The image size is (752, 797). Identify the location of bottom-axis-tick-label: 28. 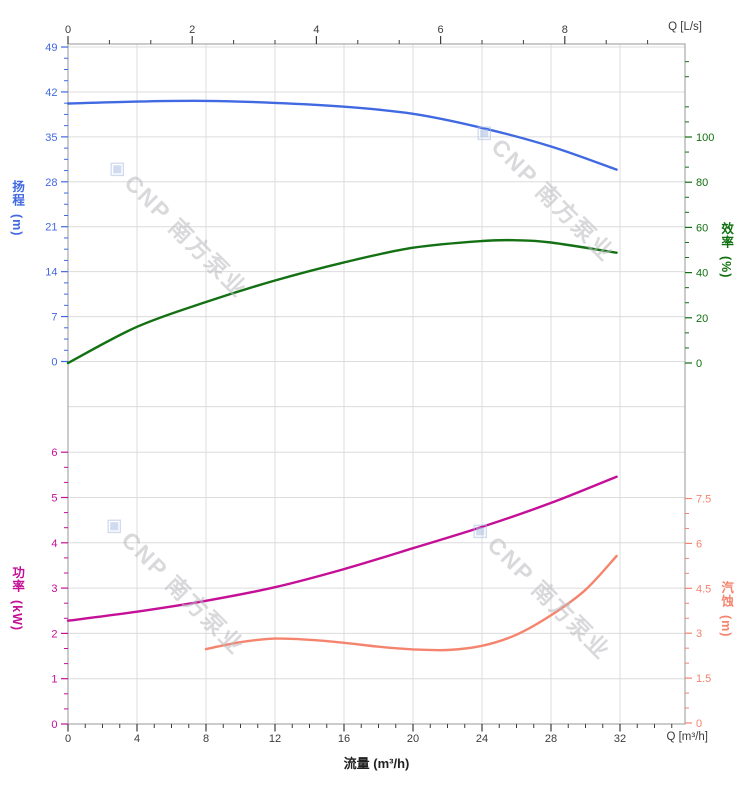
(551, 739).